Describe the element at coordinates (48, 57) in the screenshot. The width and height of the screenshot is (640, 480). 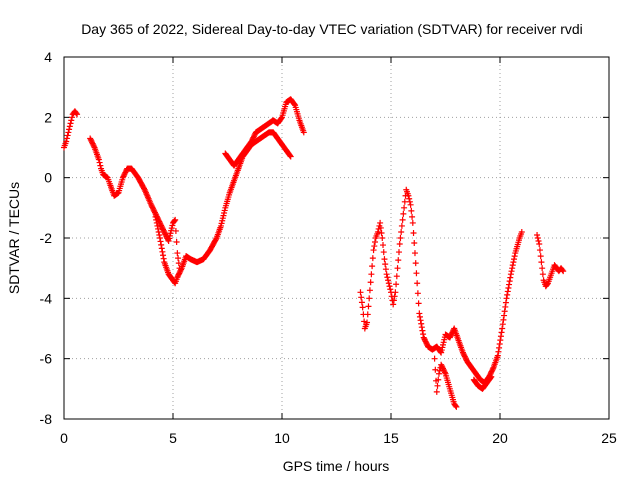
I see `y-tick-label: 4` at that location.